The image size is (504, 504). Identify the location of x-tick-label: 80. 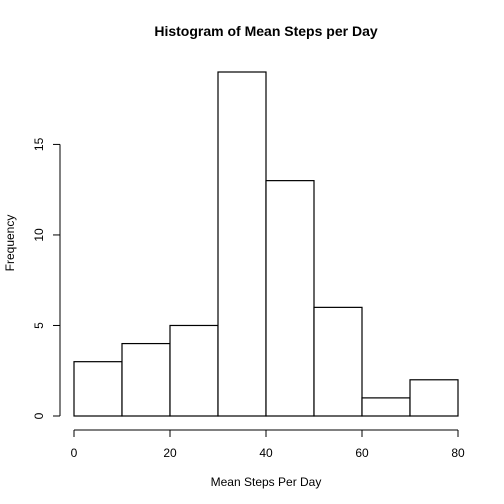
(458, 453).